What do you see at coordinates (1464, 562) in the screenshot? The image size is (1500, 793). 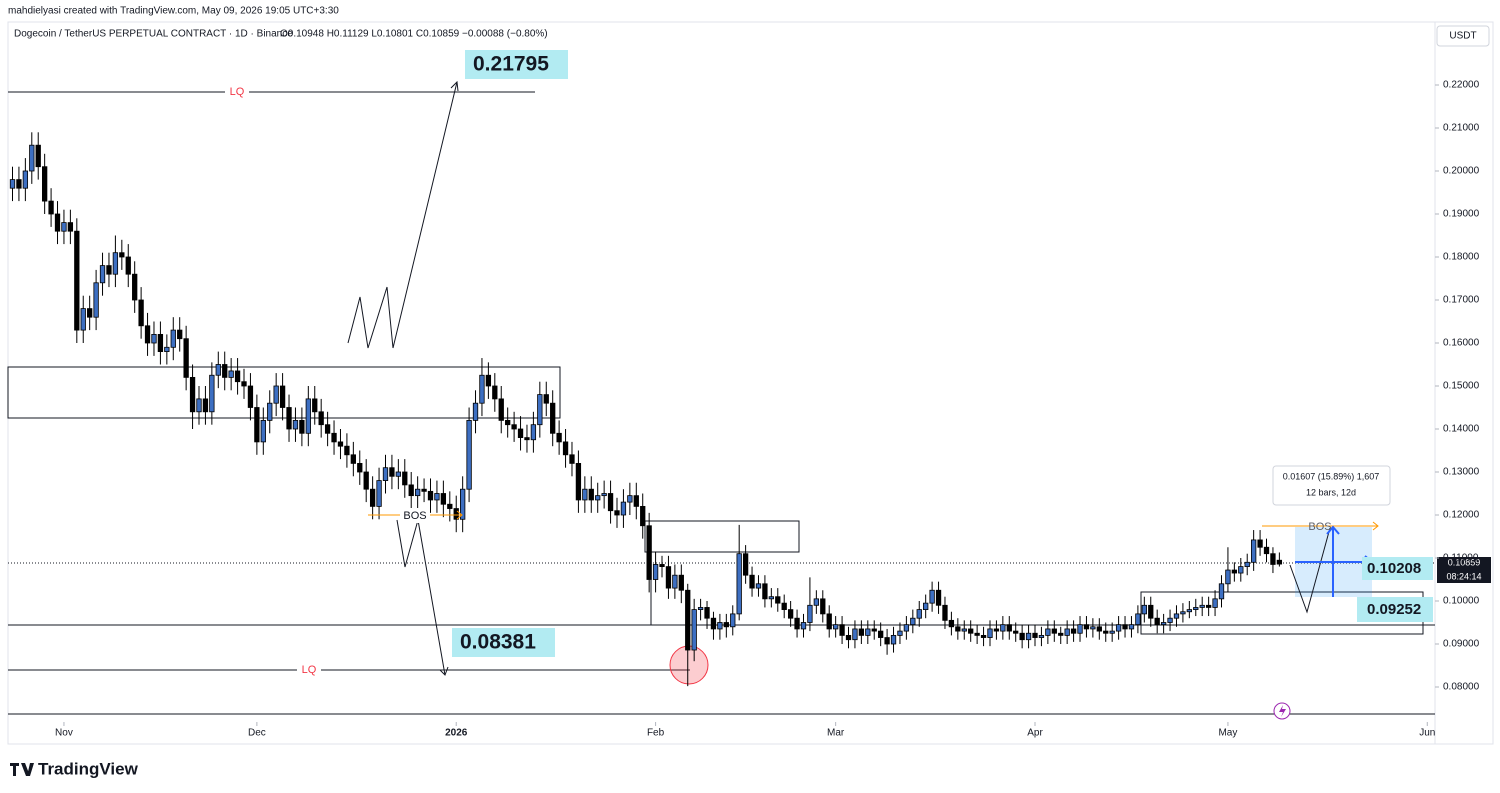 I see `last-price: 0.10859` at bounding box center [1464, 562].